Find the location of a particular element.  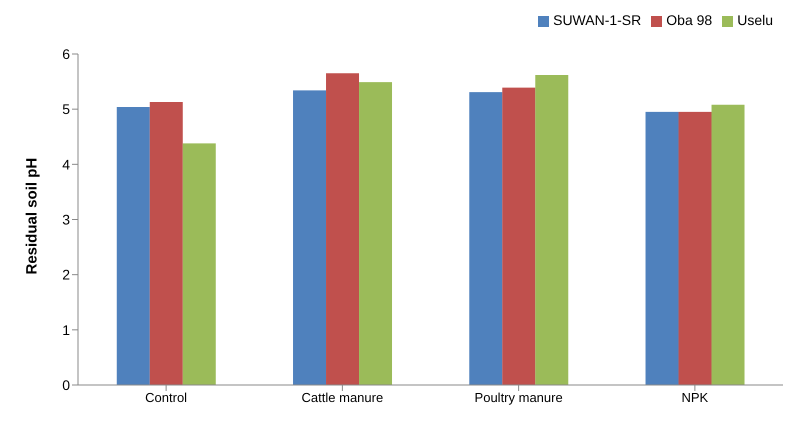

x-tick-label: Control is located at coordinates (166, 398).